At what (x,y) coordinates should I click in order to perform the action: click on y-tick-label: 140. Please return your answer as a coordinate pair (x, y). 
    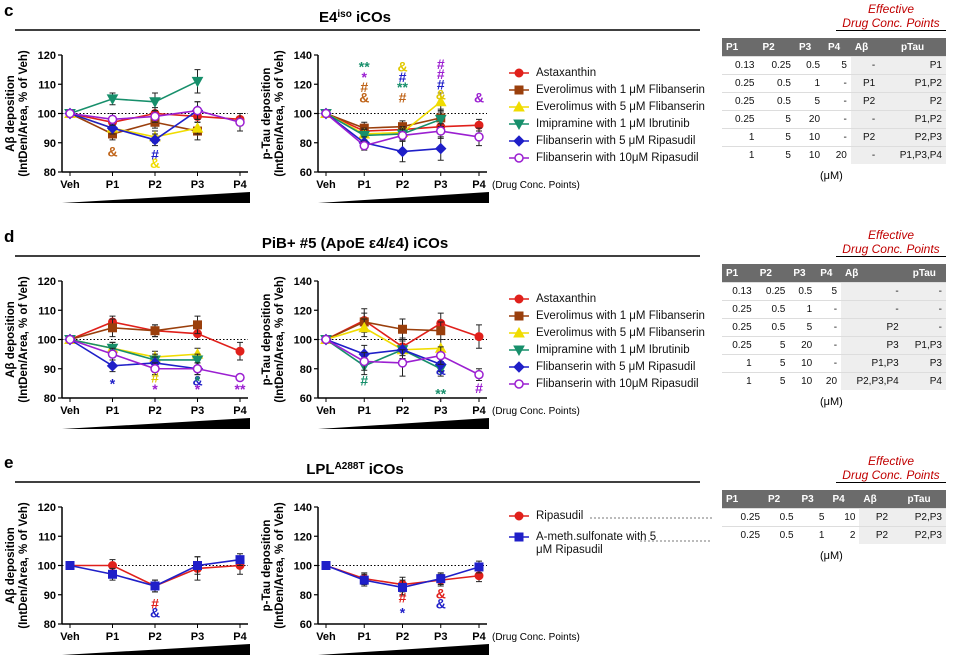
    Looking at the image, I should click on (303, 282).